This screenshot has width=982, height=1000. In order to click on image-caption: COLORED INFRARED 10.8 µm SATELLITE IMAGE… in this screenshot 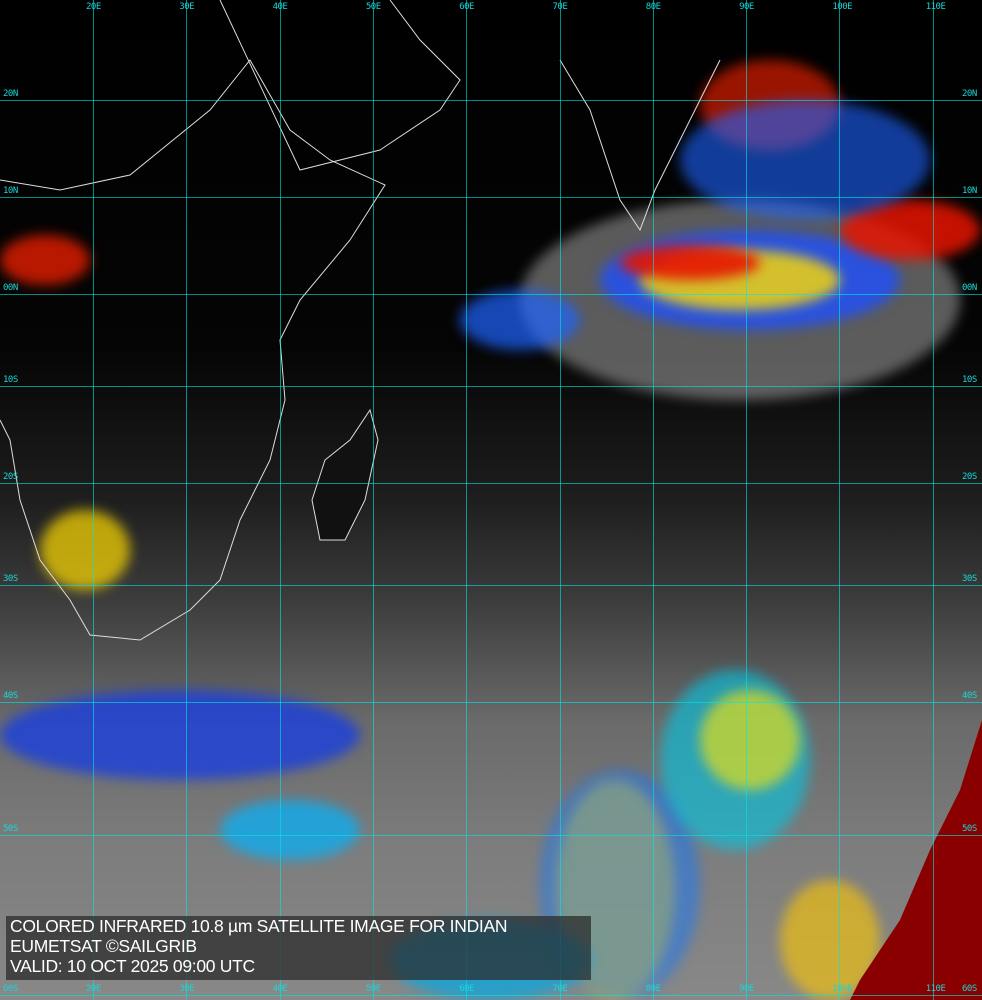, I will do `click(298, 948)`.